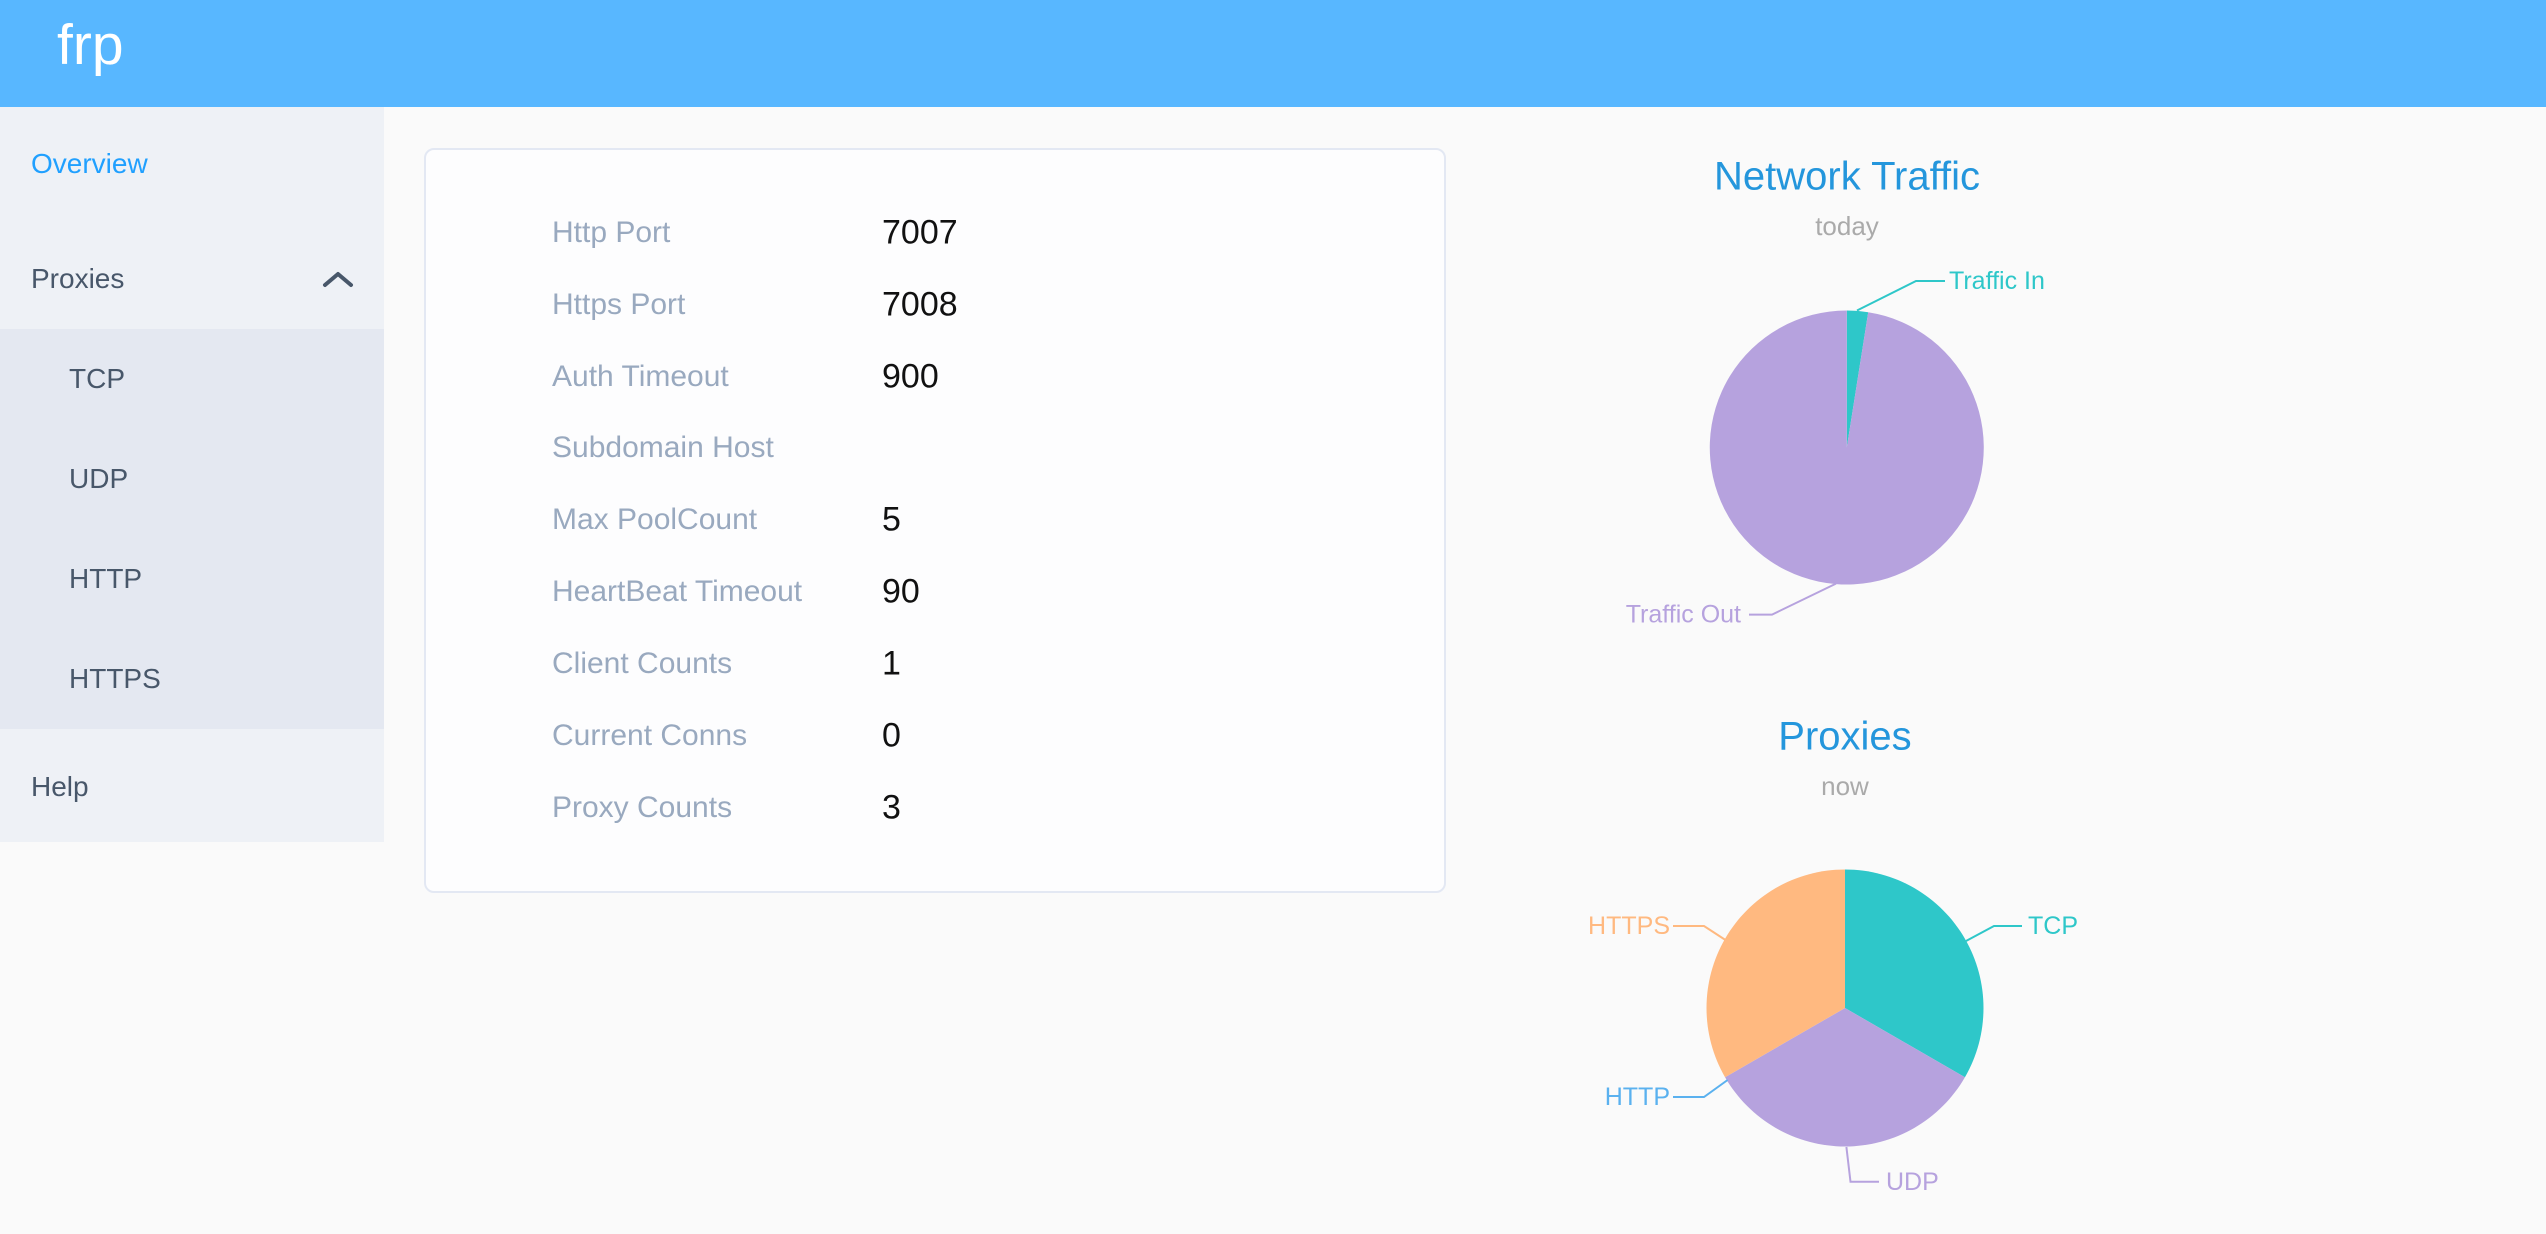  I want to click on svg-text: now, so click(1845, 786).